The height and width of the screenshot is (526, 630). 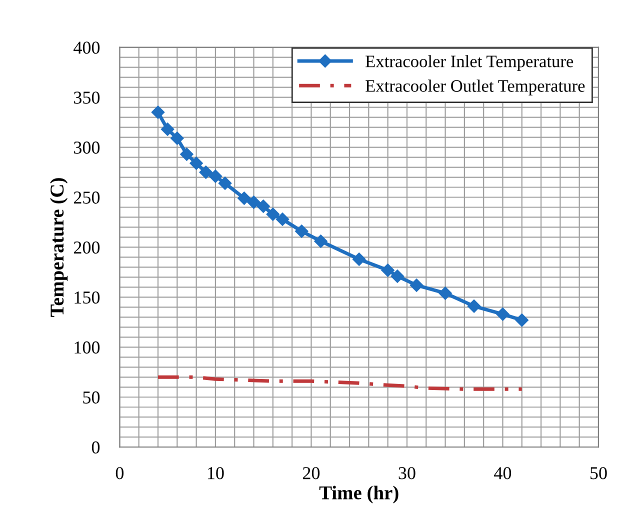 I want to click on y-tick-label: 300, so click(x=87, y=148).